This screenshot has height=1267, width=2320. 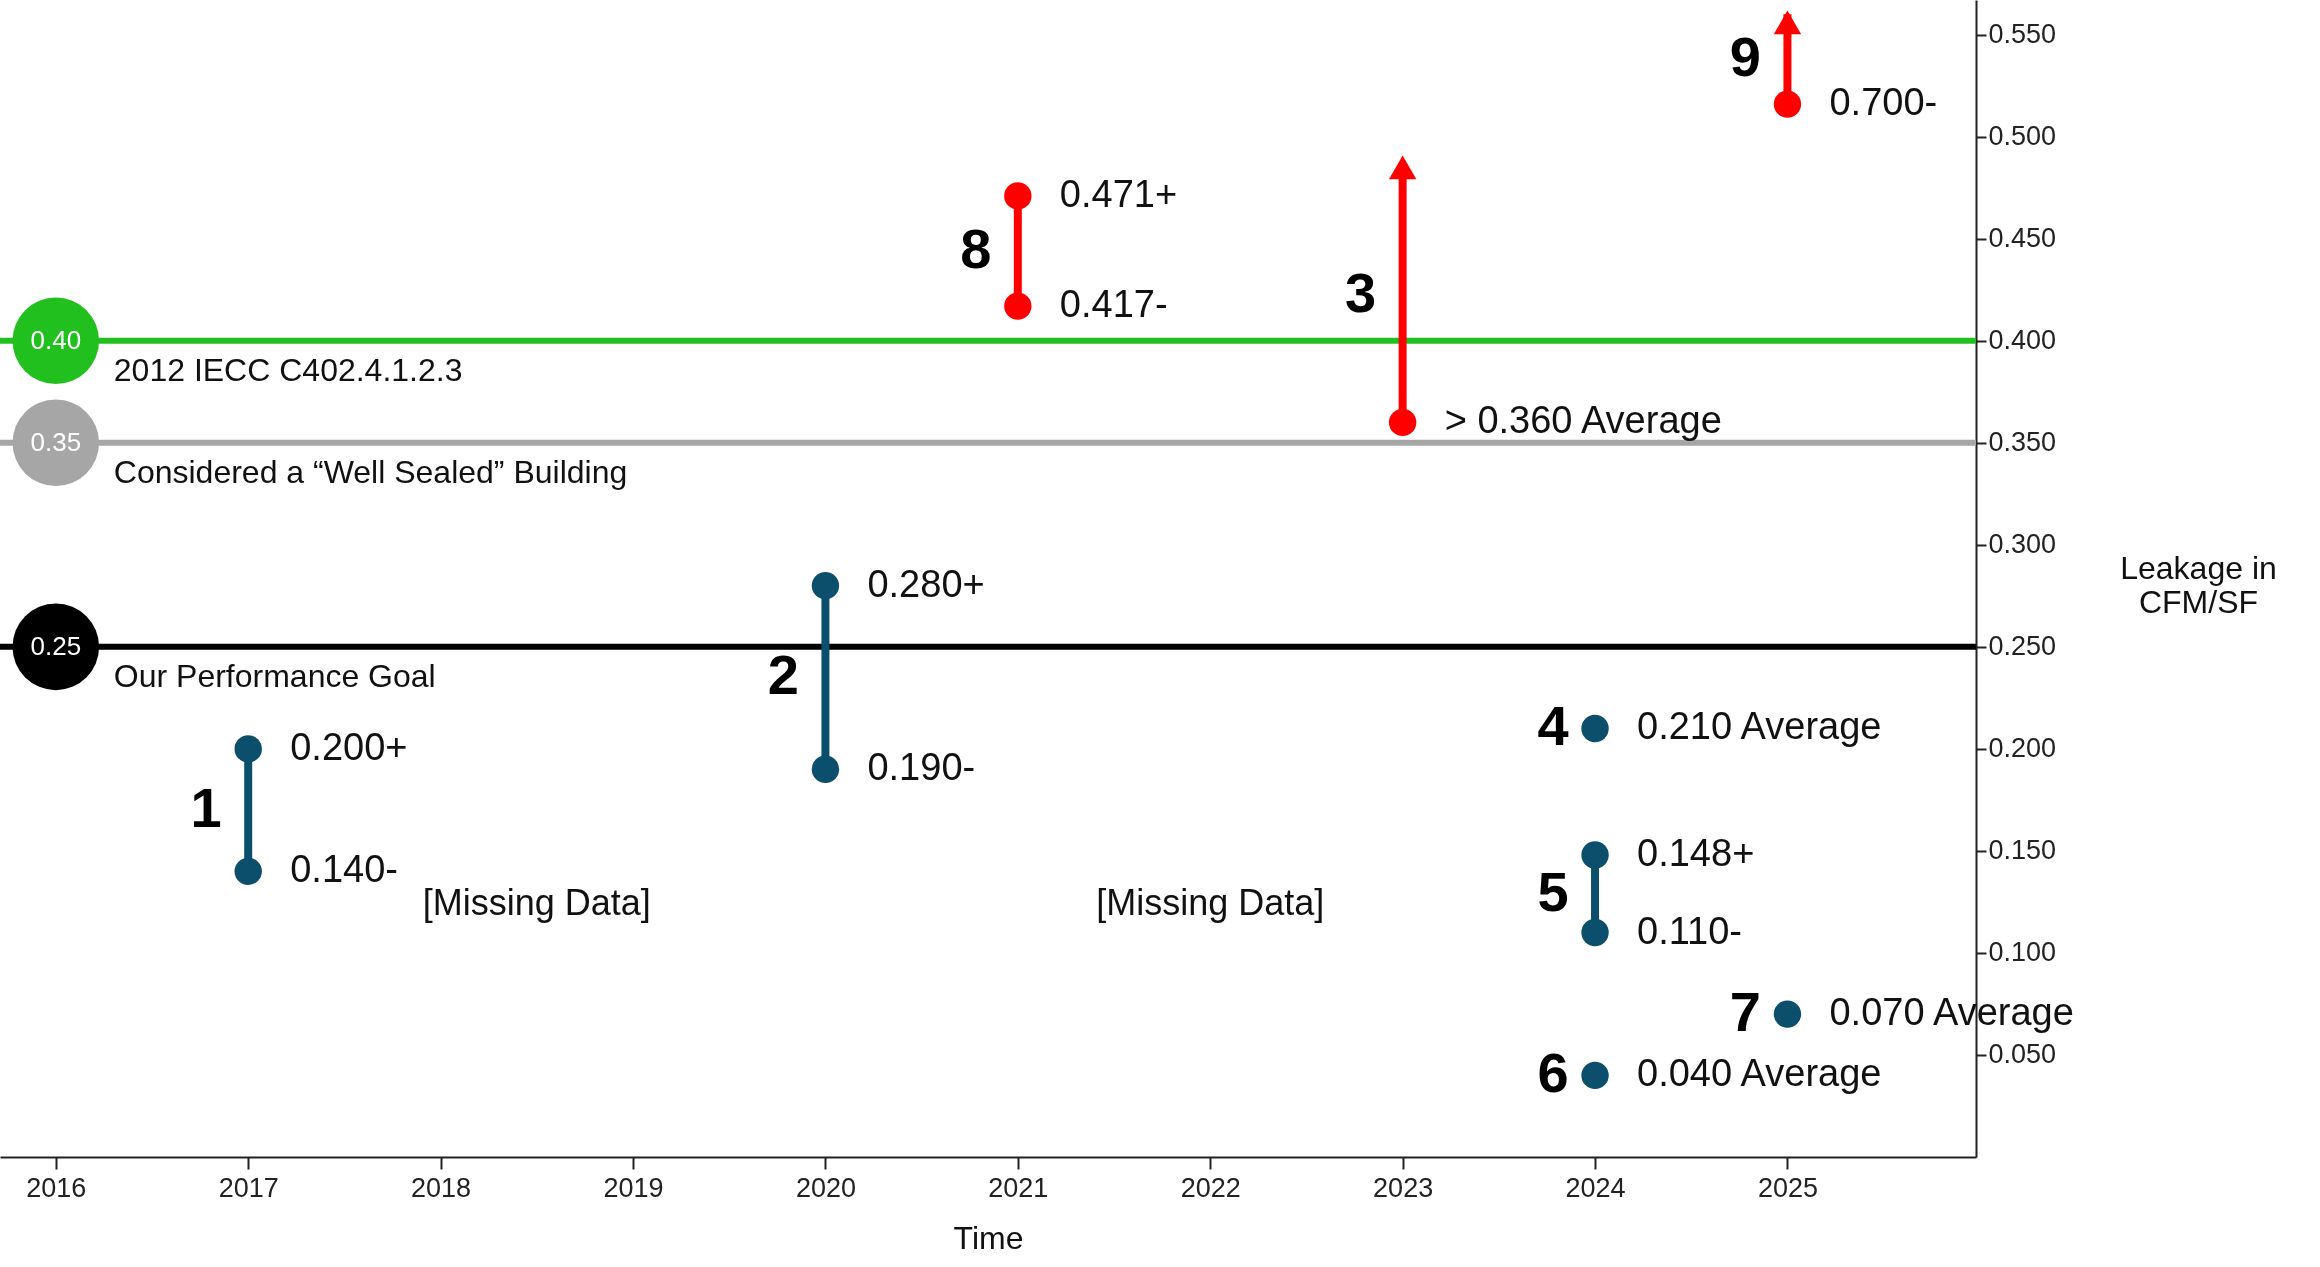 I want to click on ref-line-label: 2012 IECC C402.4.1.2.3, so click(x=288, y=369).